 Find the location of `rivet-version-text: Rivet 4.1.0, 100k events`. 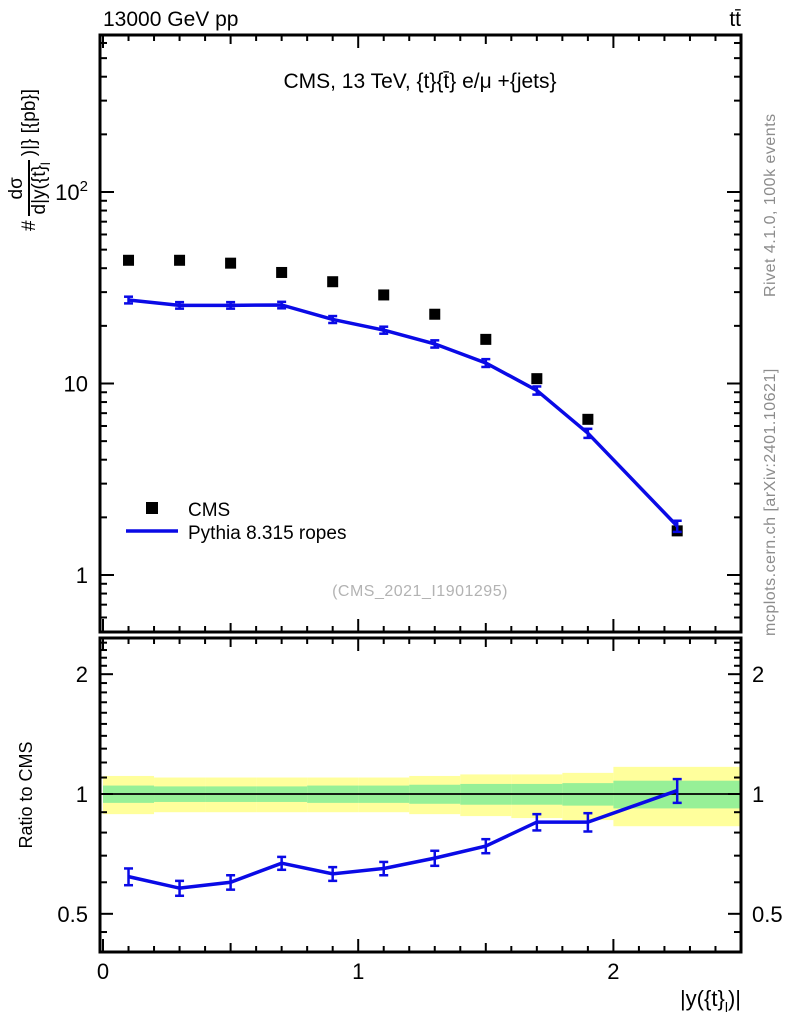

rivet-version-text: Rivet 4.1.0, 100k events is located at coordinates (770, 205).